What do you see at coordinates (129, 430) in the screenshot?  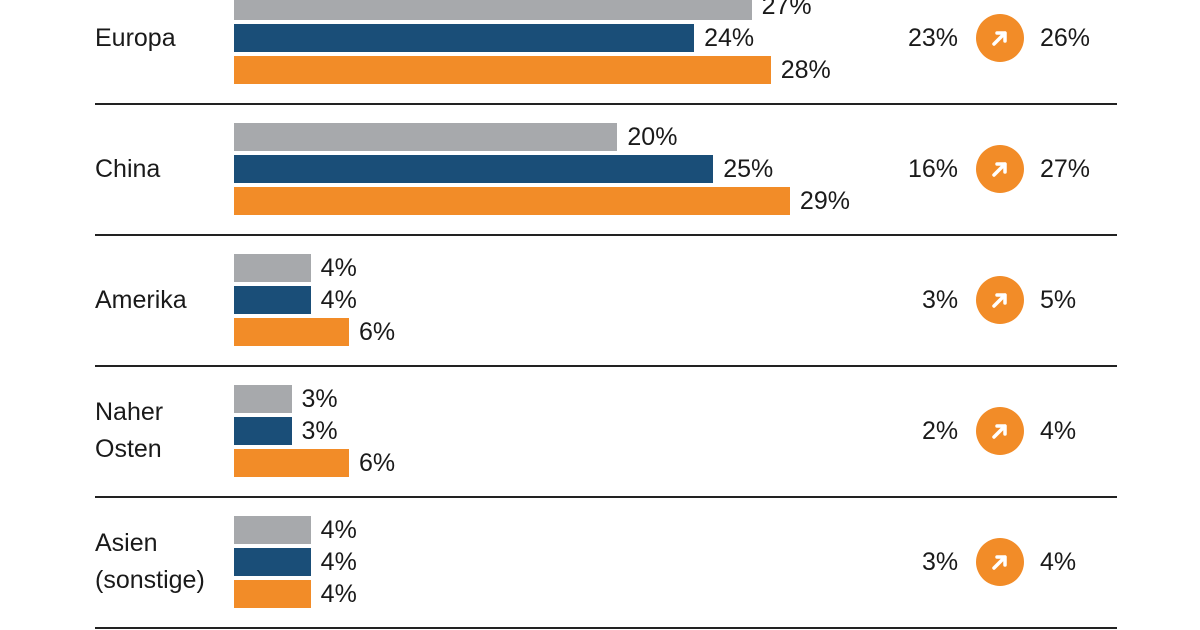 I see `category-label: Naher Osten` at bounding box center [129, 430].